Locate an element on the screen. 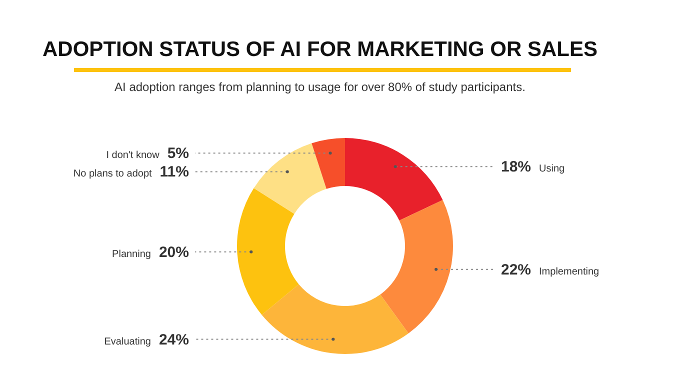 The image size is (680, 381). slice-label: No plans to adopt is located at coordinates (112, 174).